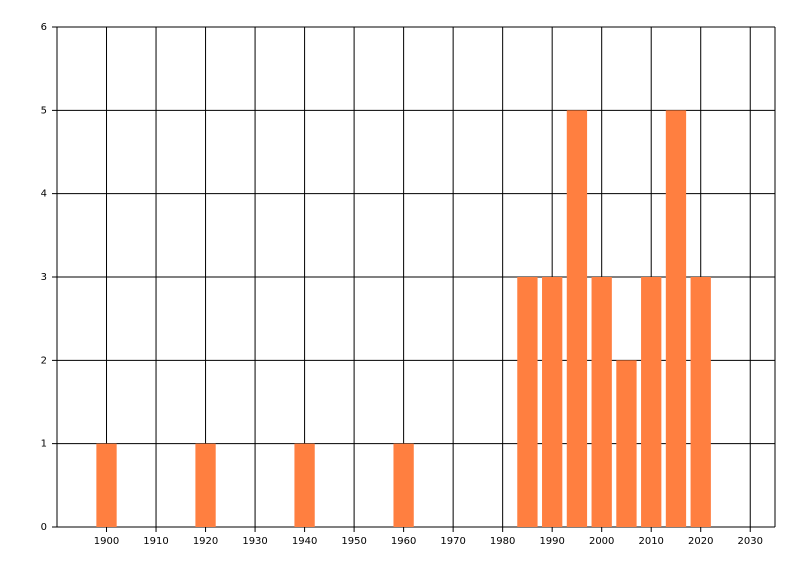 This screenshot has height=576, width=800. Describe the element at coordinates (551, 541) in the screenshot. I see `x-tick-label: 1990` at that location.